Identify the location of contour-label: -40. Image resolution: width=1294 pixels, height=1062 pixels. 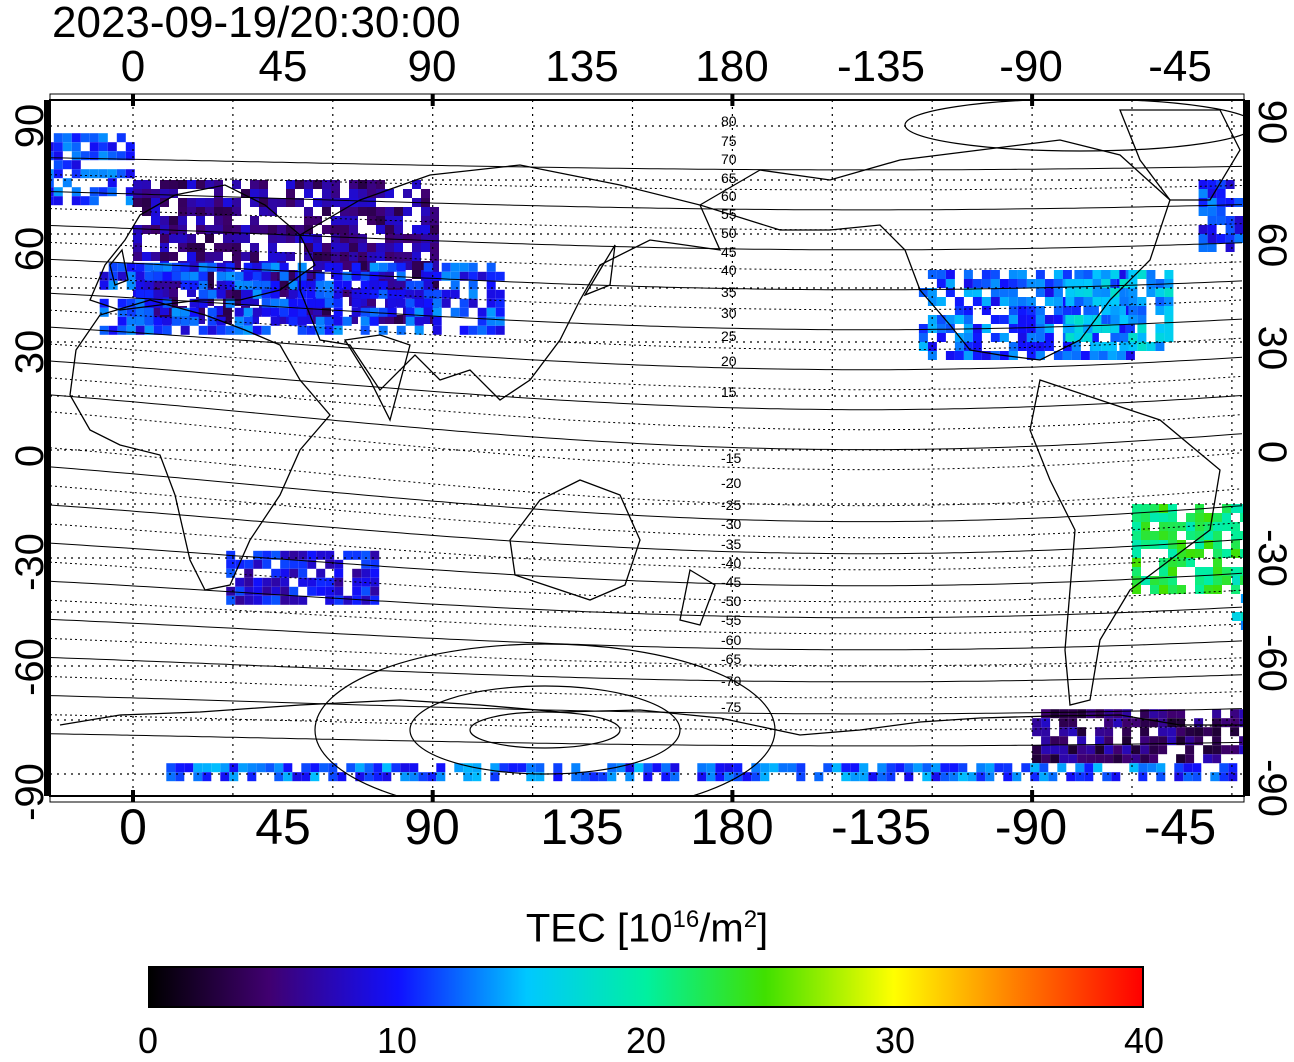
(731, 563).